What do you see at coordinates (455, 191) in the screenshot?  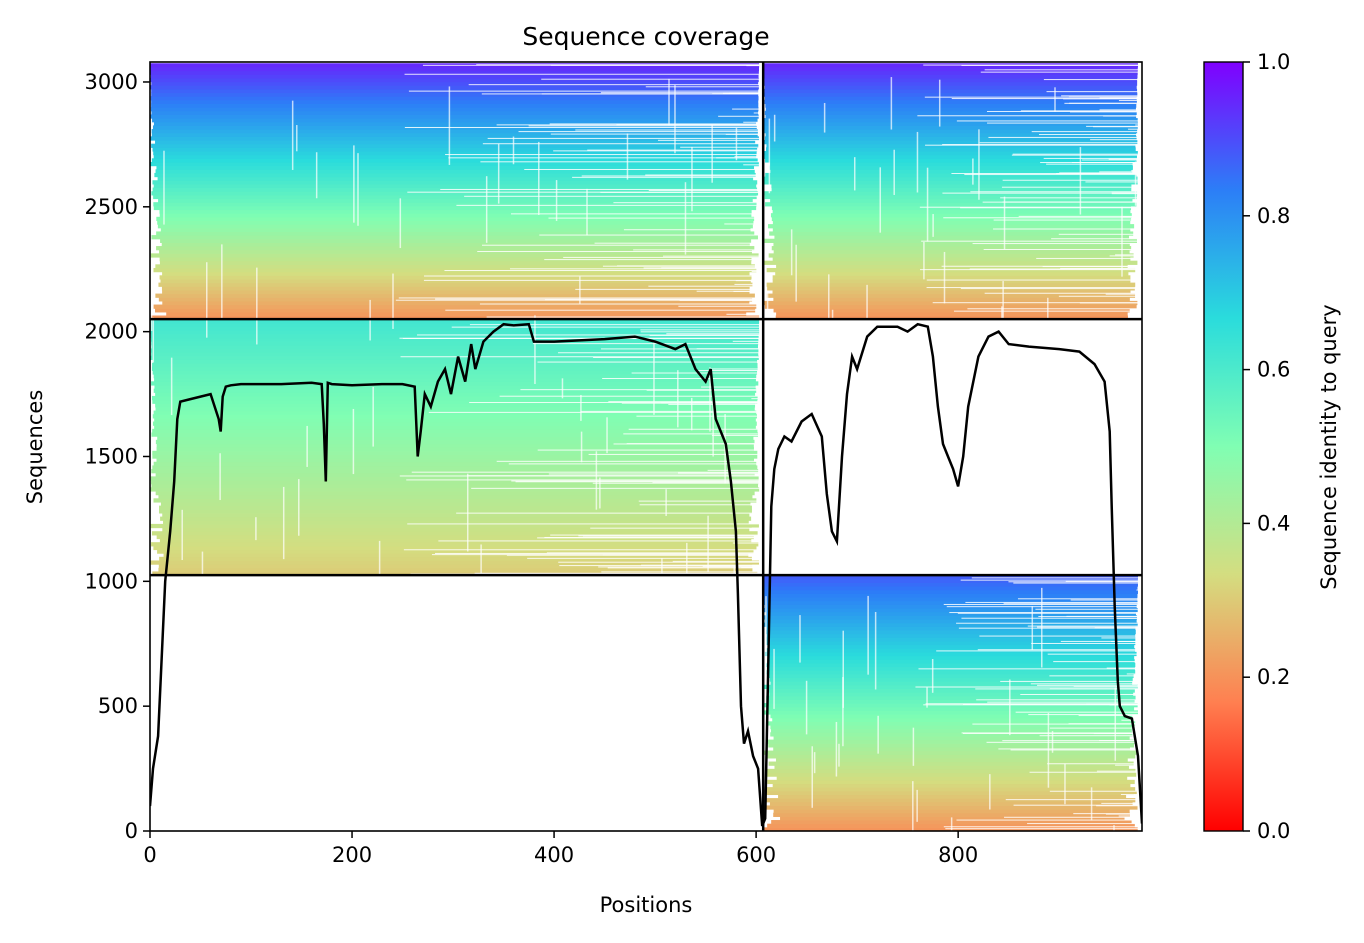 I see `coverage-block-top-left` at bounding box center [455, 191].